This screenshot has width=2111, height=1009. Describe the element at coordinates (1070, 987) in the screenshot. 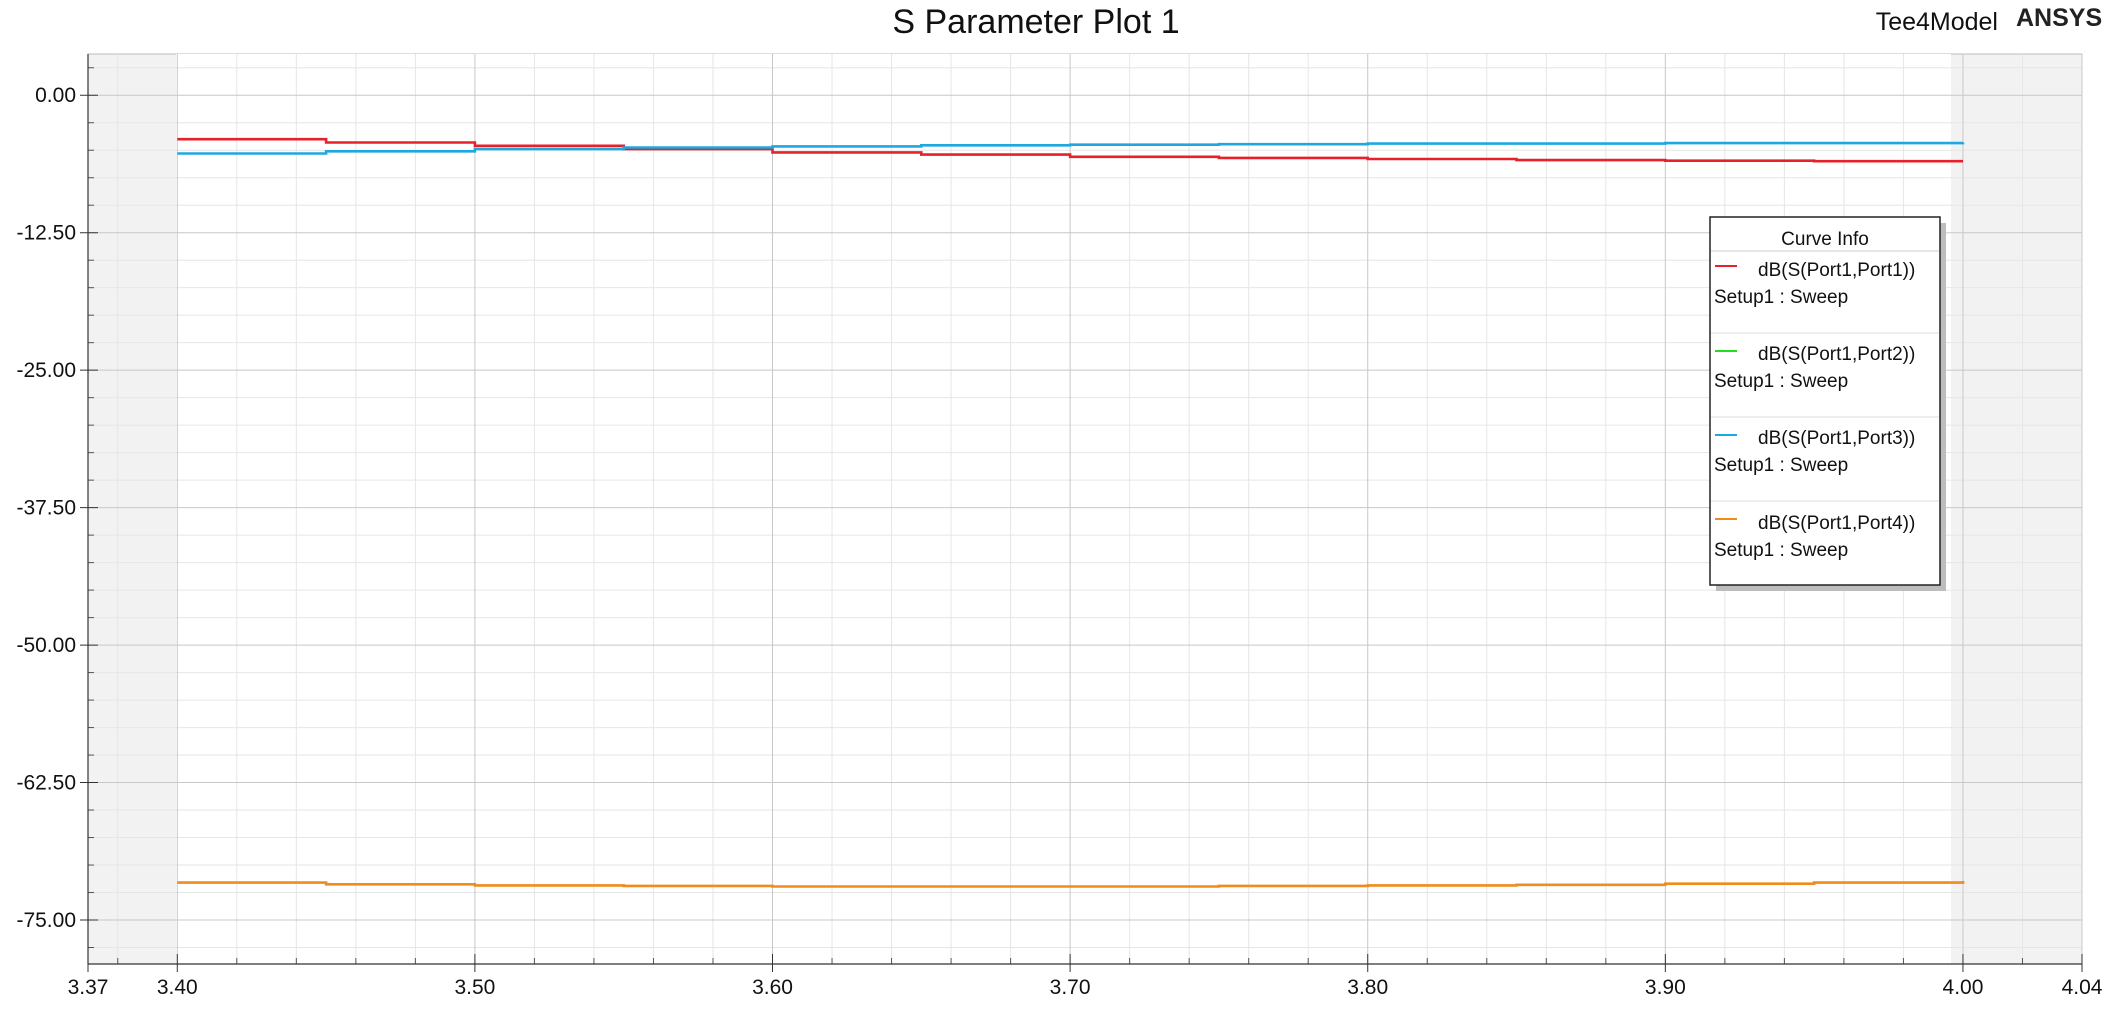

I see `x-tick-label: 3.70` at that location.